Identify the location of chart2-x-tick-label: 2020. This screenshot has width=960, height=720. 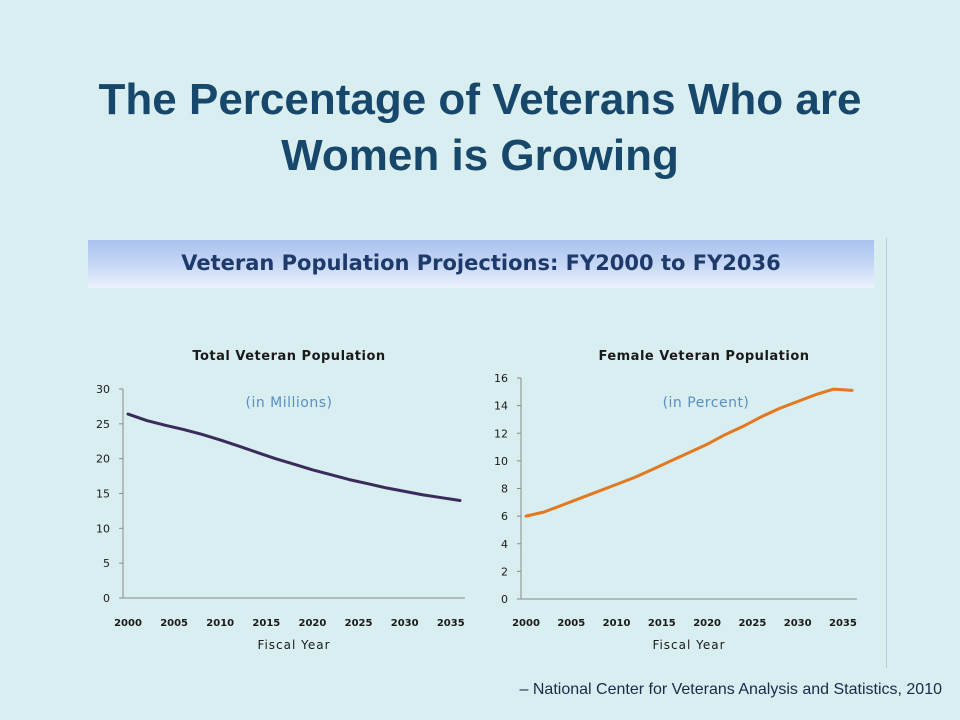
(707, 623).